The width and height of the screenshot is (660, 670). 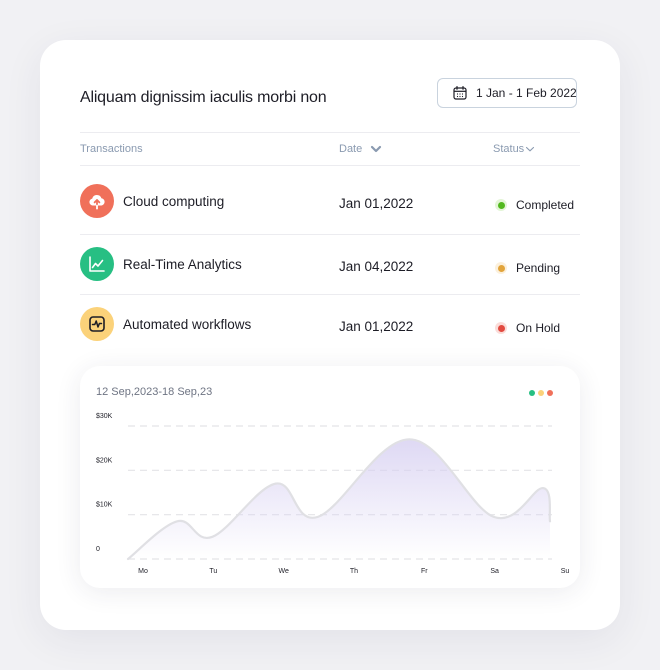 What do you see at coordinates (104, 505) in the screenshot?
I see `y-tick-label: $10K` at bounding box center [104, 505].